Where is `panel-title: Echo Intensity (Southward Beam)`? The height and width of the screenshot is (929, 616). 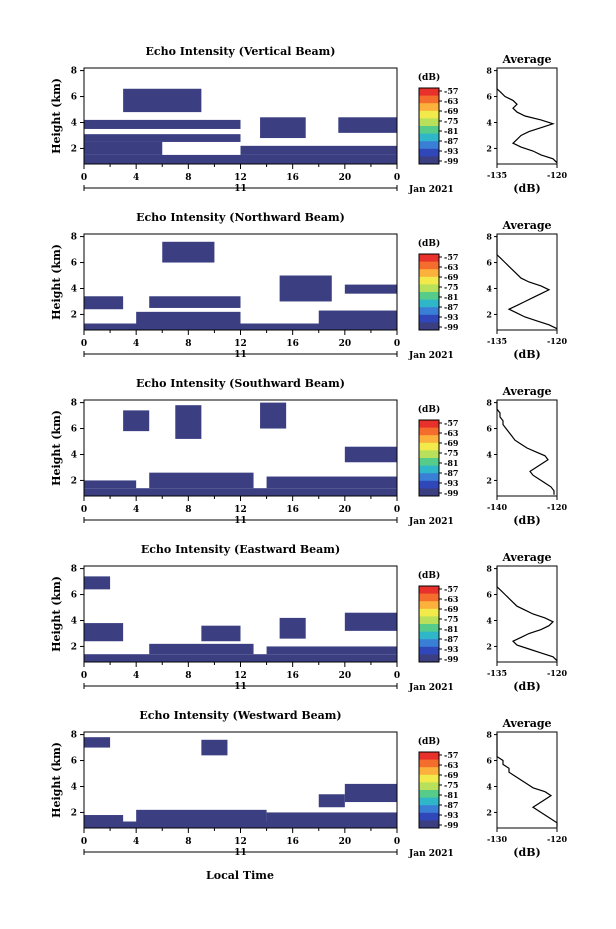 panel-title: Echo Intensity (Southward Beam) is located at coordinates (240, 383).